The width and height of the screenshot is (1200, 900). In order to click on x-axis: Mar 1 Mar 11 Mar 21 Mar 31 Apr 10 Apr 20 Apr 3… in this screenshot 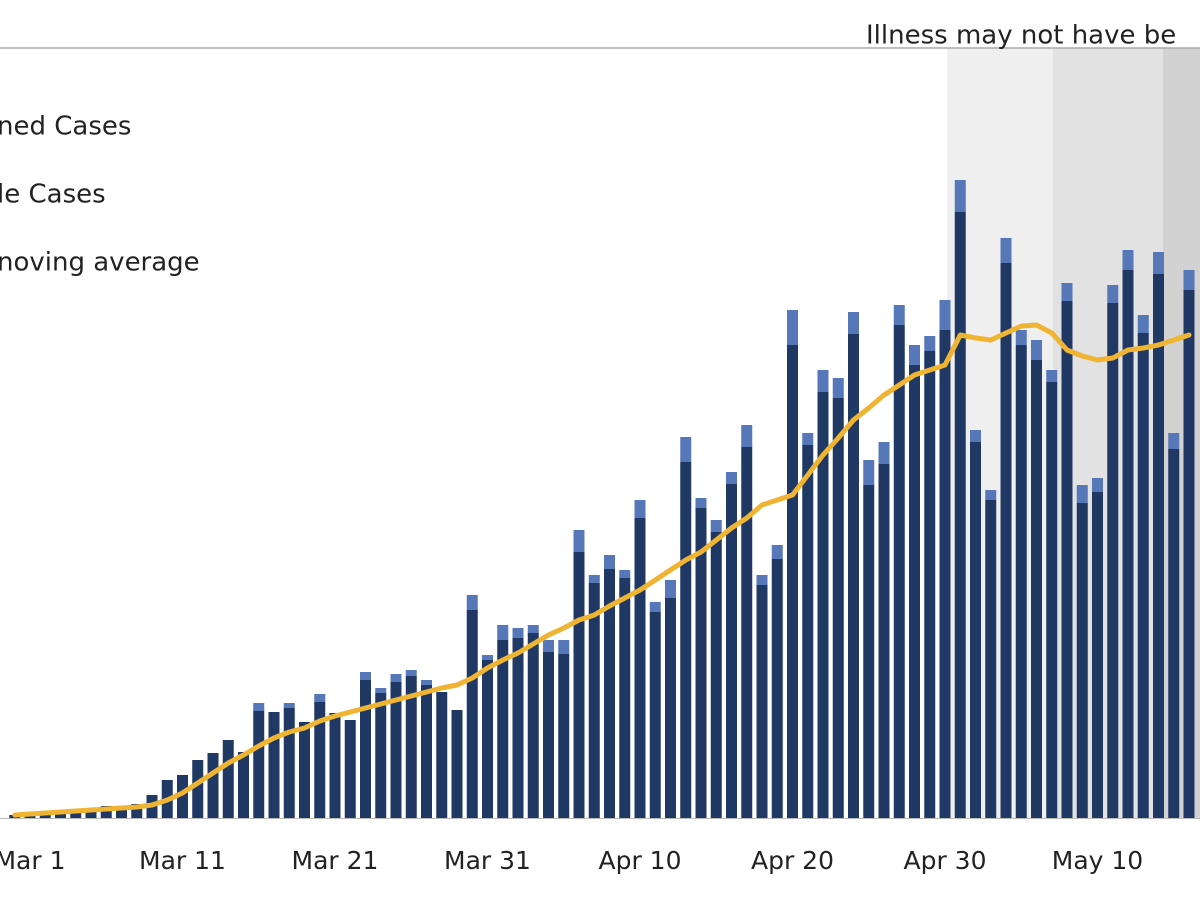, I will do `click(600, 846)`.